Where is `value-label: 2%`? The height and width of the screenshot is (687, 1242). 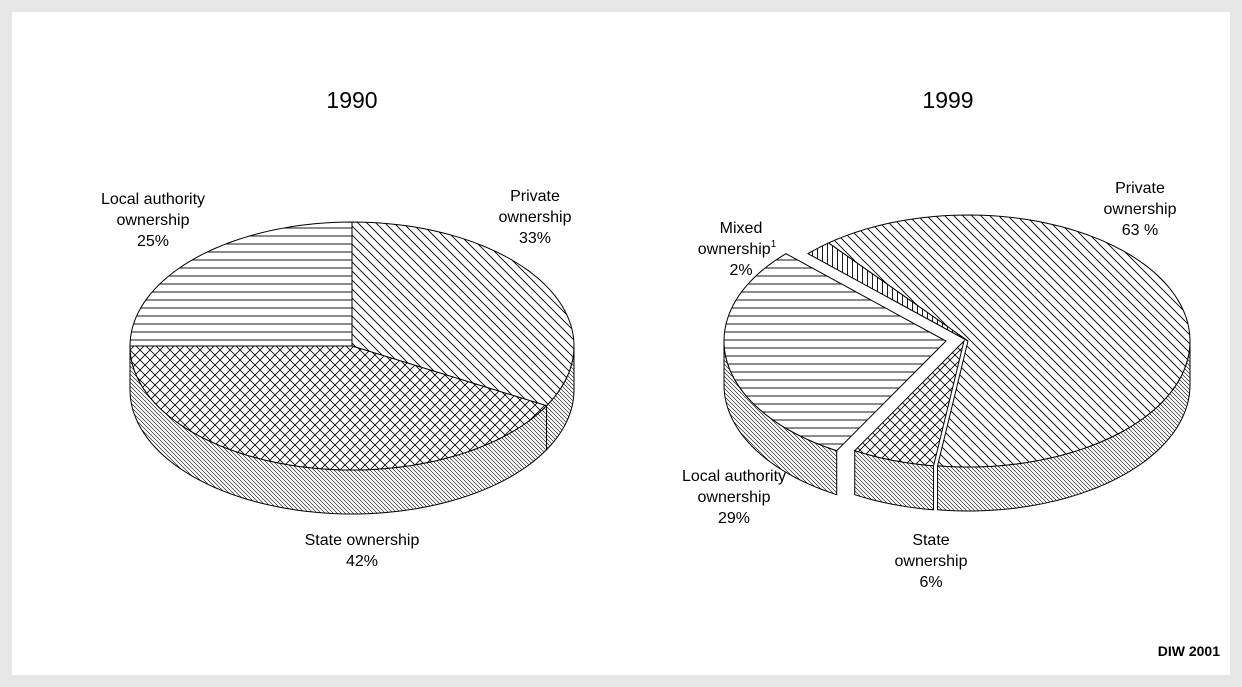 value-label: 2% is located at coordinates (740, 270).